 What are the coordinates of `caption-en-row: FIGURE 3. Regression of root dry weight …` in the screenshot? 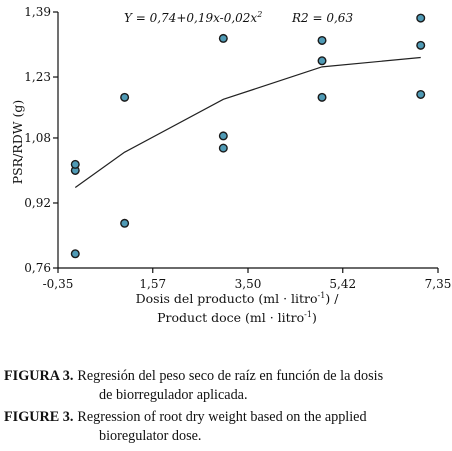 It's located at (227, 417).